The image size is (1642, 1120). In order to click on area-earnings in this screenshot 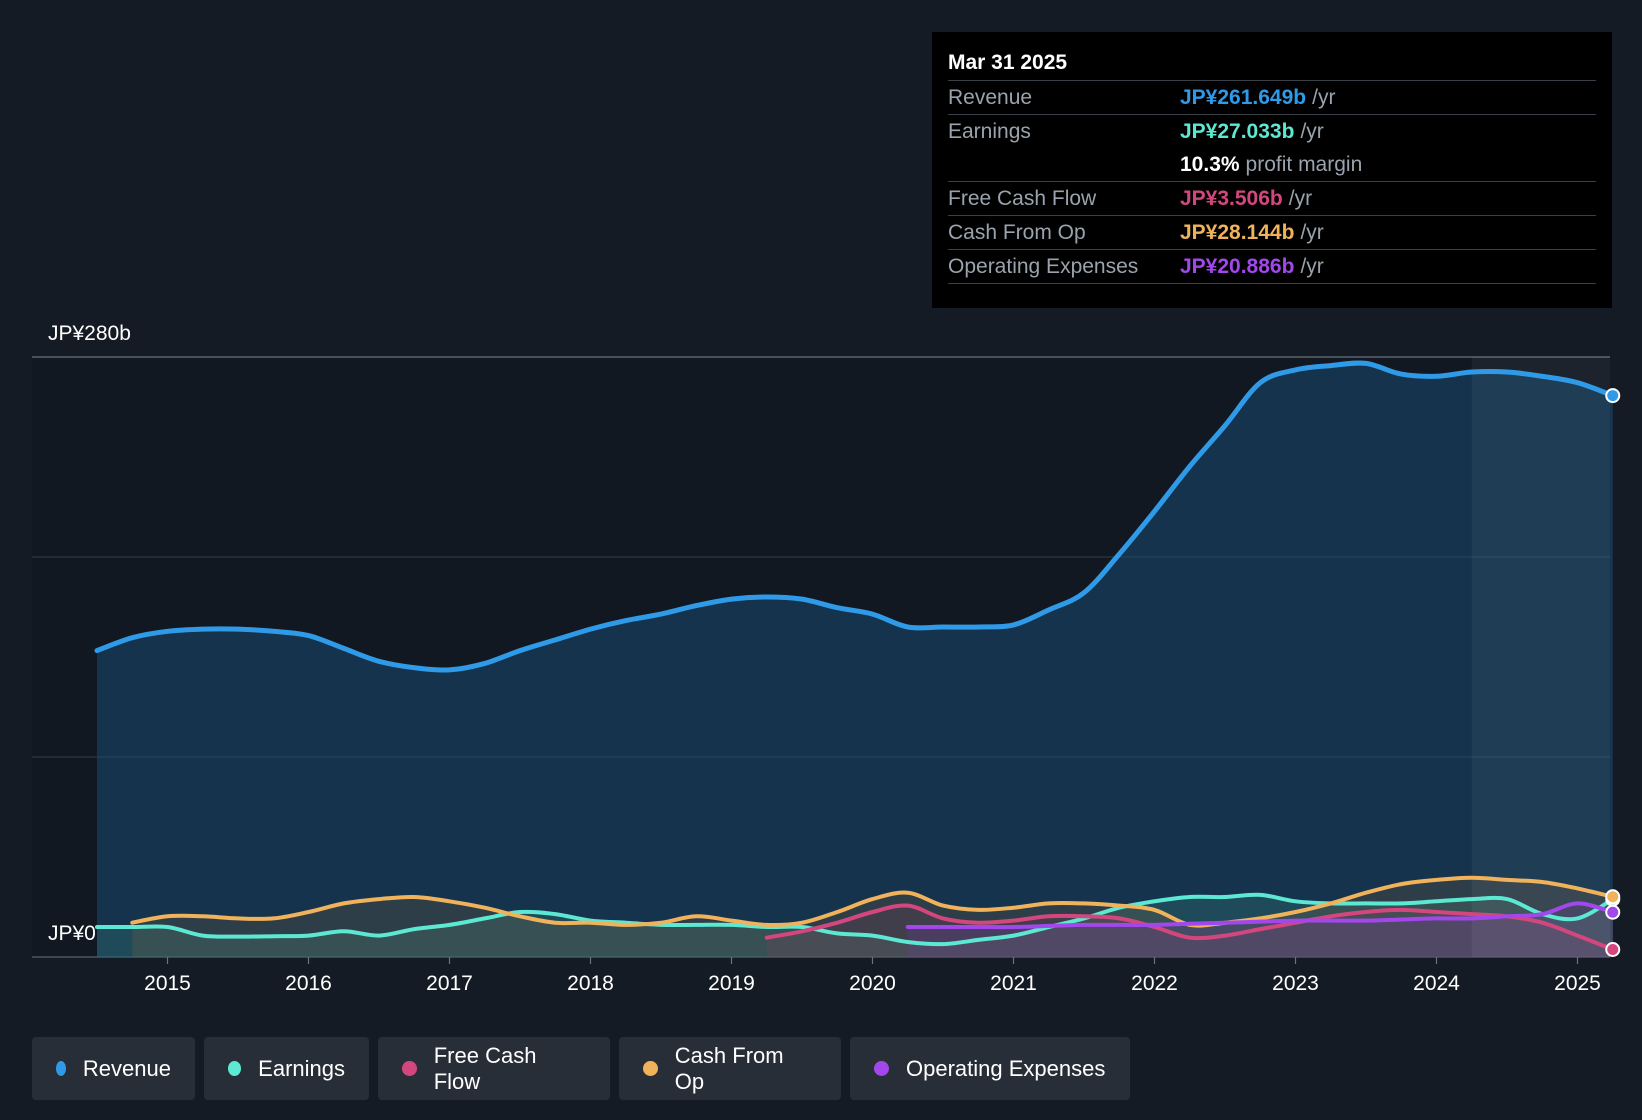, I will do `click(855, 925)`.